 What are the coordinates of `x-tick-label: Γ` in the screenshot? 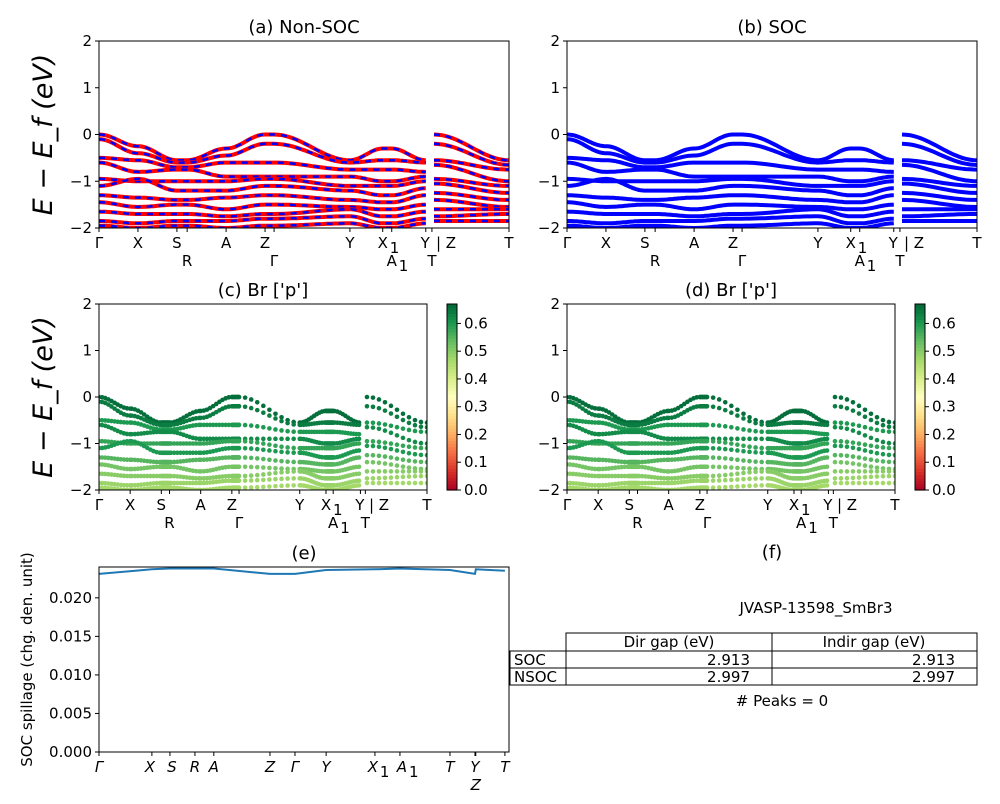 It's located at (99, 505).